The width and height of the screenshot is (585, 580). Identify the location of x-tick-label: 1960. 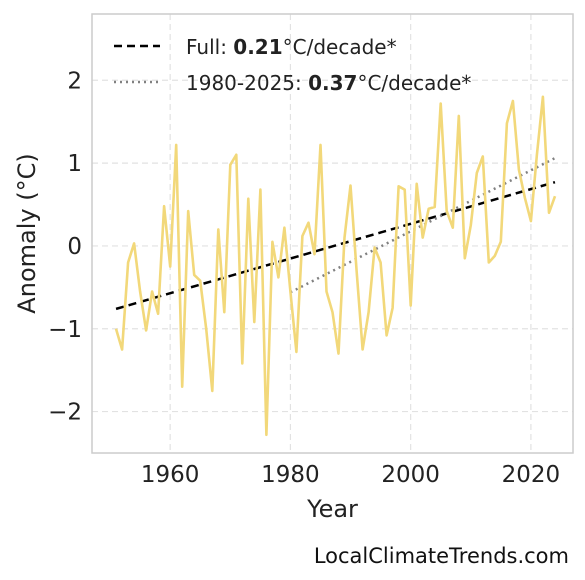
(170, 475).